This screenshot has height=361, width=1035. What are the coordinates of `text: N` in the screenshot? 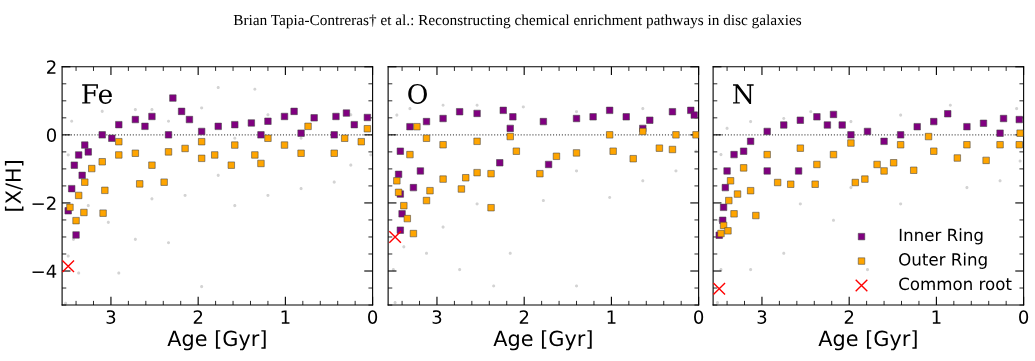 It's located at (743, 94).